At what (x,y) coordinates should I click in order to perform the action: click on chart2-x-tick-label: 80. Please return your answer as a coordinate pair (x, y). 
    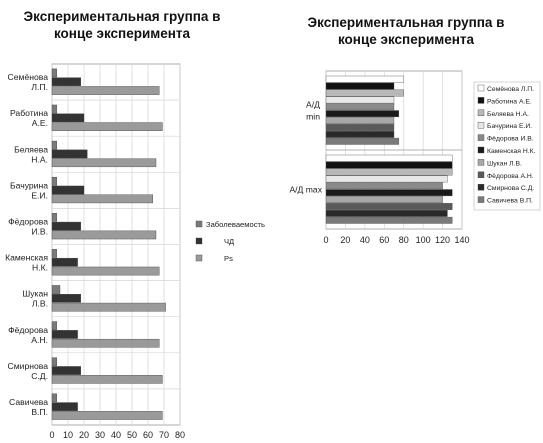
    Looking at the image, I should click on (404, 240).